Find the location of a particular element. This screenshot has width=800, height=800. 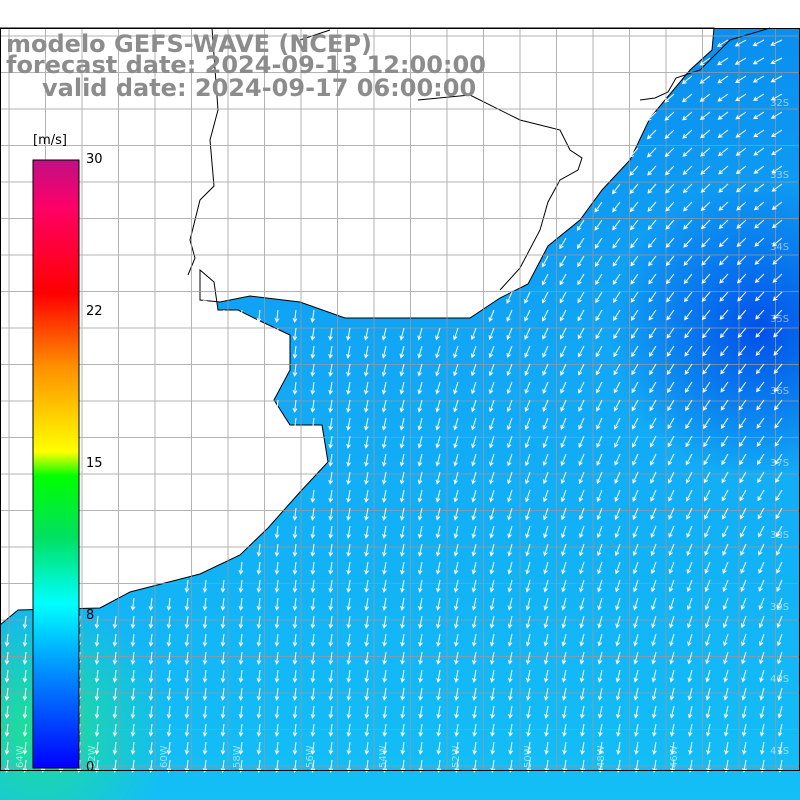

lon-label: 58W is located at coordinates (237, 756).